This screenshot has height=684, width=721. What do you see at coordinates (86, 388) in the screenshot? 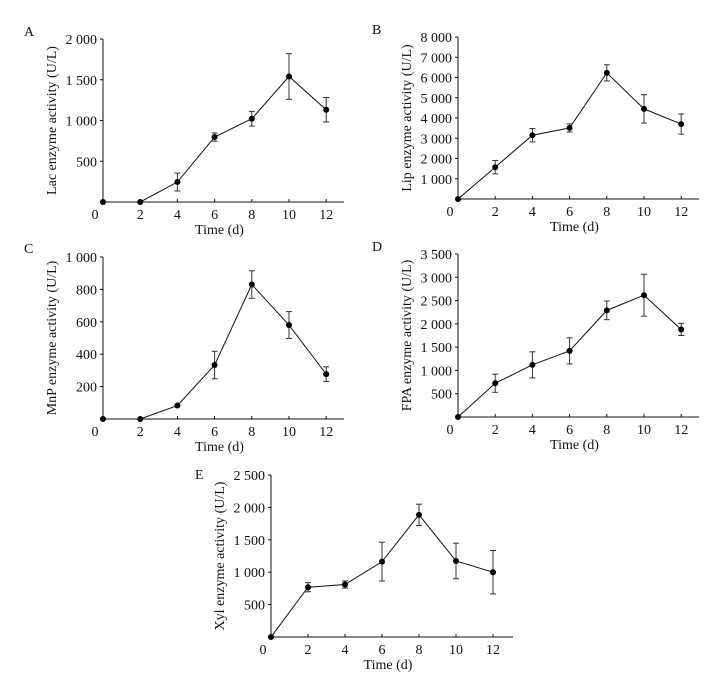
I see `y-tick-label: 200` at bounding box center [86, 388].